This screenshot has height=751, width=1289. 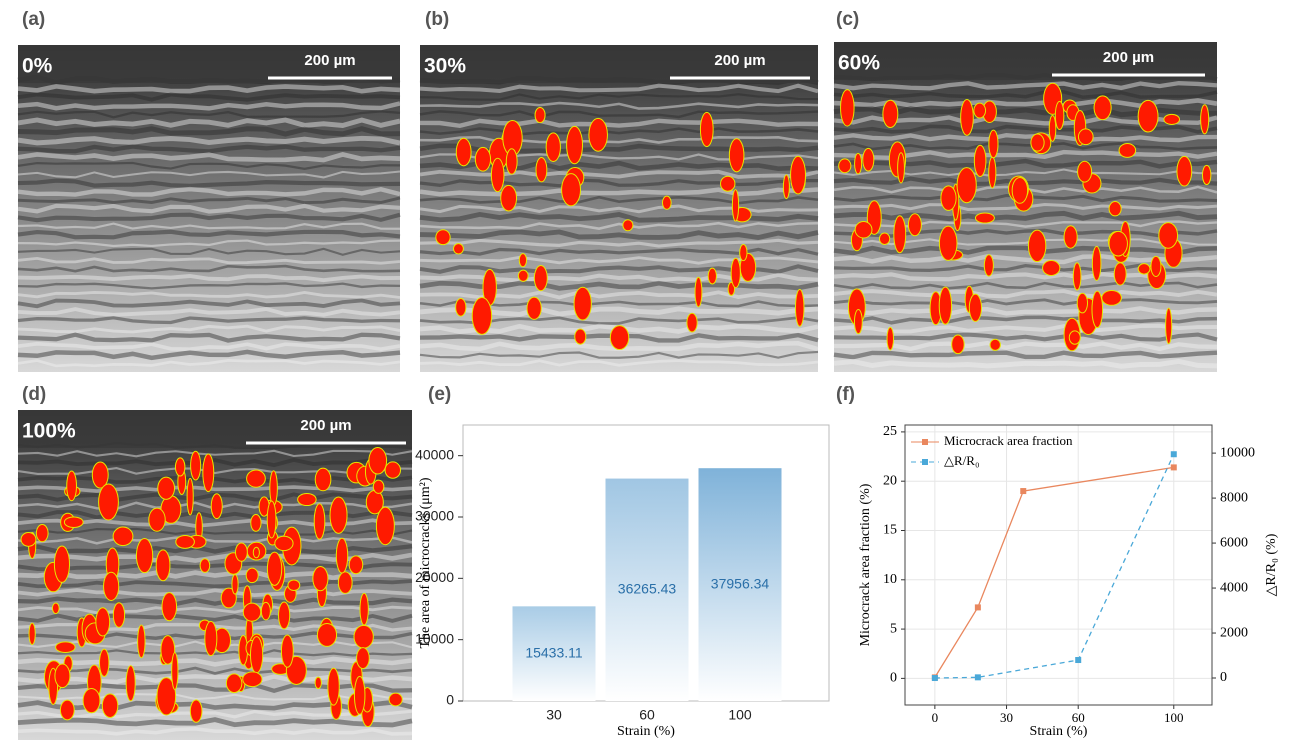 I want to click on y-tick-label: 20000, so click(x=434, y=577).